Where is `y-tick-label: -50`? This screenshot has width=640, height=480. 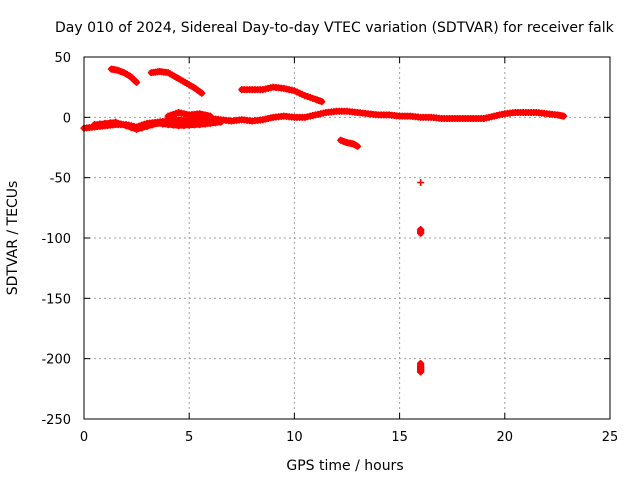
y-tick-label: -50 is located at coordinates (60, 179).